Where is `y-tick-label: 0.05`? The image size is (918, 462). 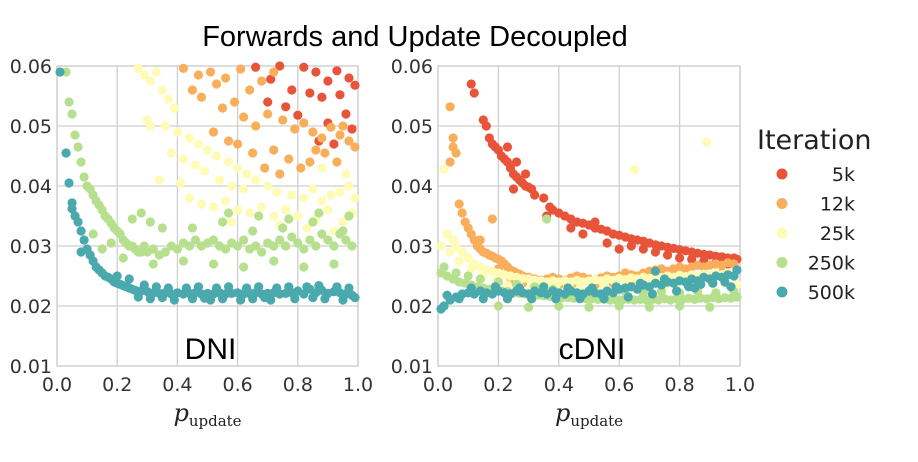 y-tick-label: 0.05 is located at coordinates (31, 127).